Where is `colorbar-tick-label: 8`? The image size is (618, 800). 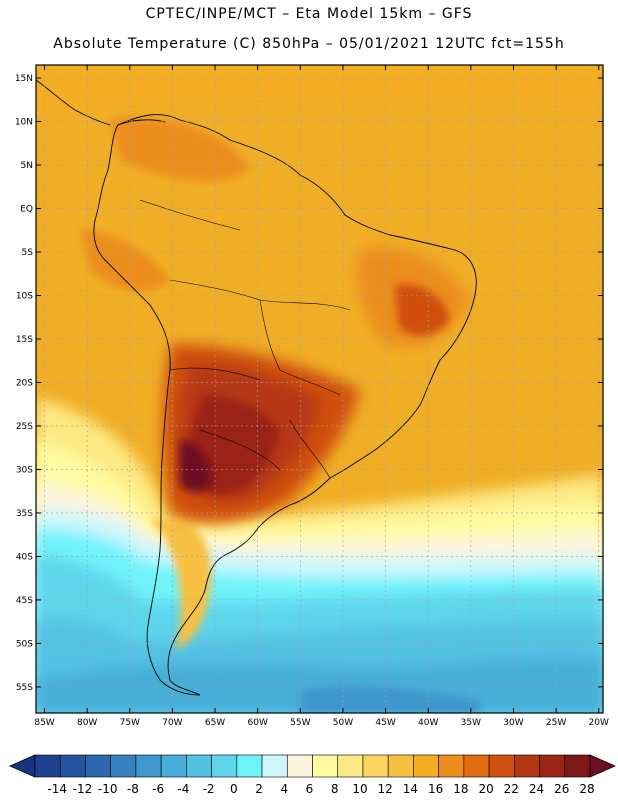 colorbar-tick-label: 8 is located at coordinates (335, 789).